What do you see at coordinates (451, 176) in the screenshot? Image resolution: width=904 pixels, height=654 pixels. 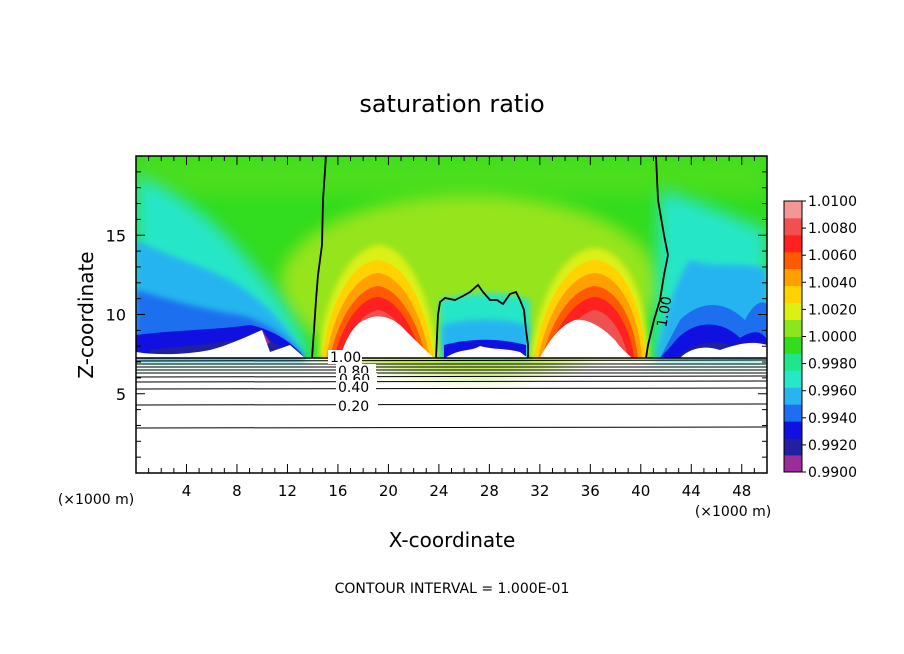 I see `field-upper-band` at bounding box center [451, 176].